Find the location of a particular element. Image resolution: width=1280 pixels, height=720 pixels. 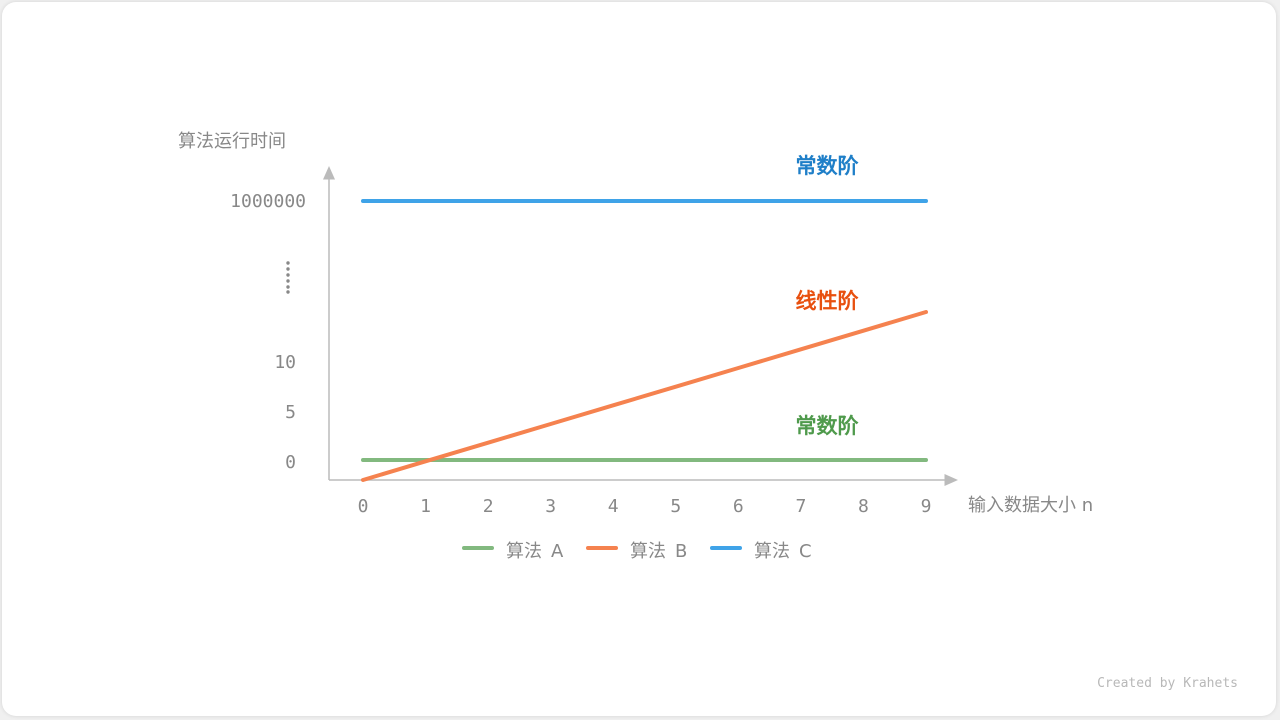

y-axis-label: 算法运行时间 is located at coordinates (232, 141).